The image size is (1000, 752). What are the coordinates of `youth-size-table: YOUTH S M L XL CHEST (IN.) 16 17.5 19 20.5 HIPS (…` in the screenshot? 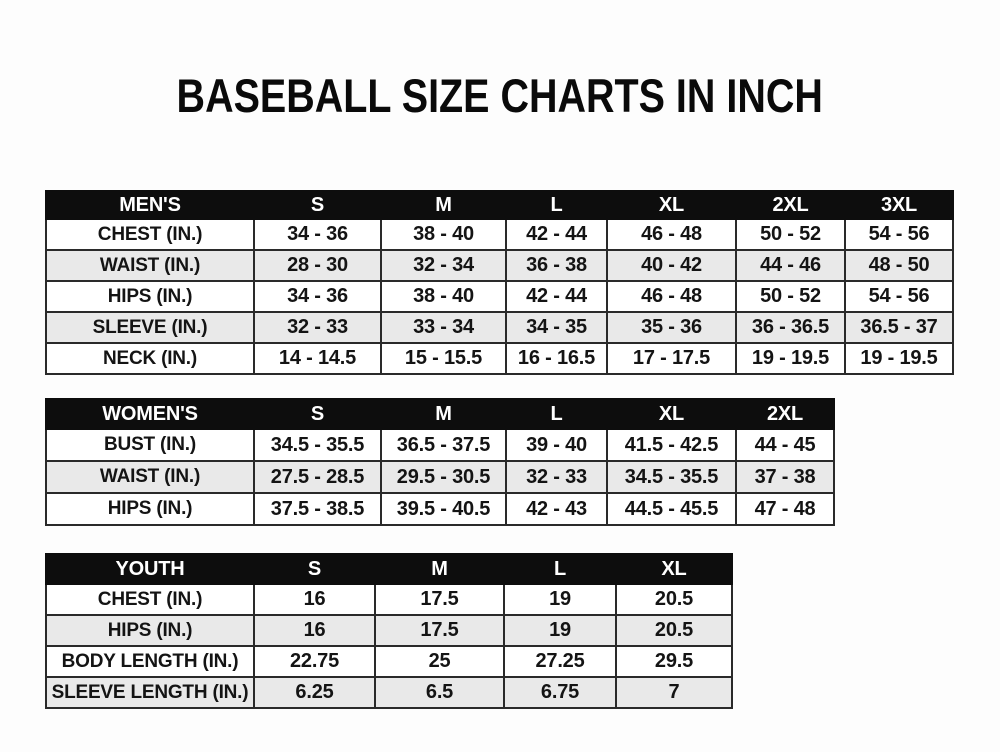 It's located at (389, 631).